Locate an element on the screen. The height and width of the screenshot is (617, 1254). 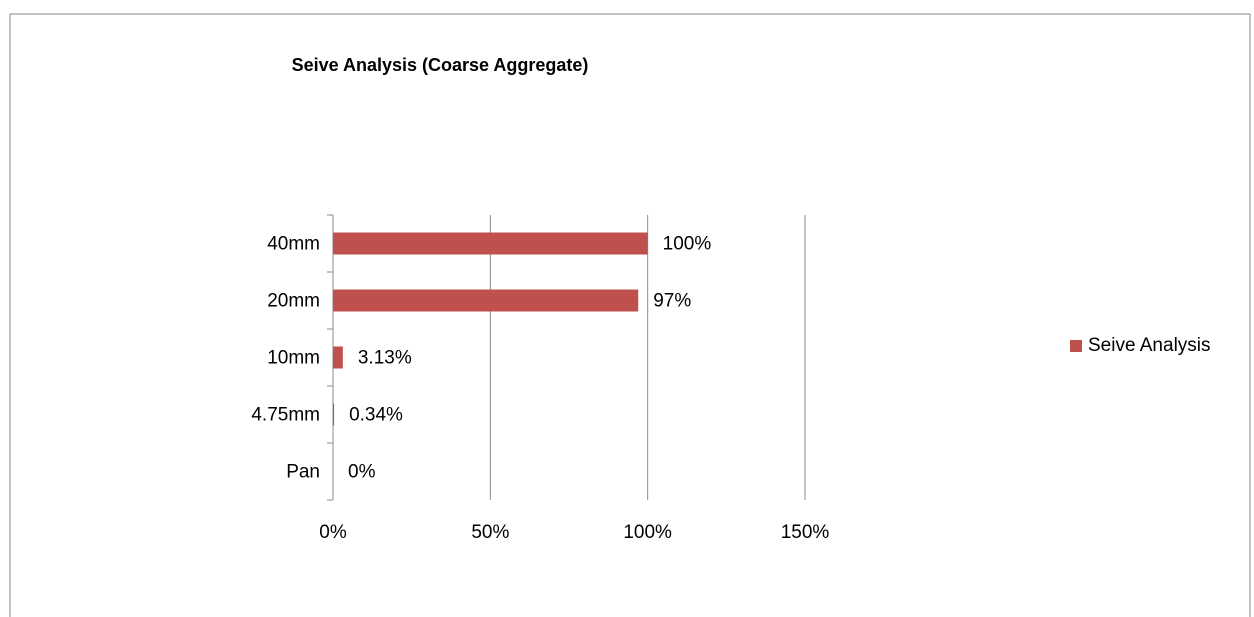
y-tick-label: 40mm is located at coordinates (293, 244).